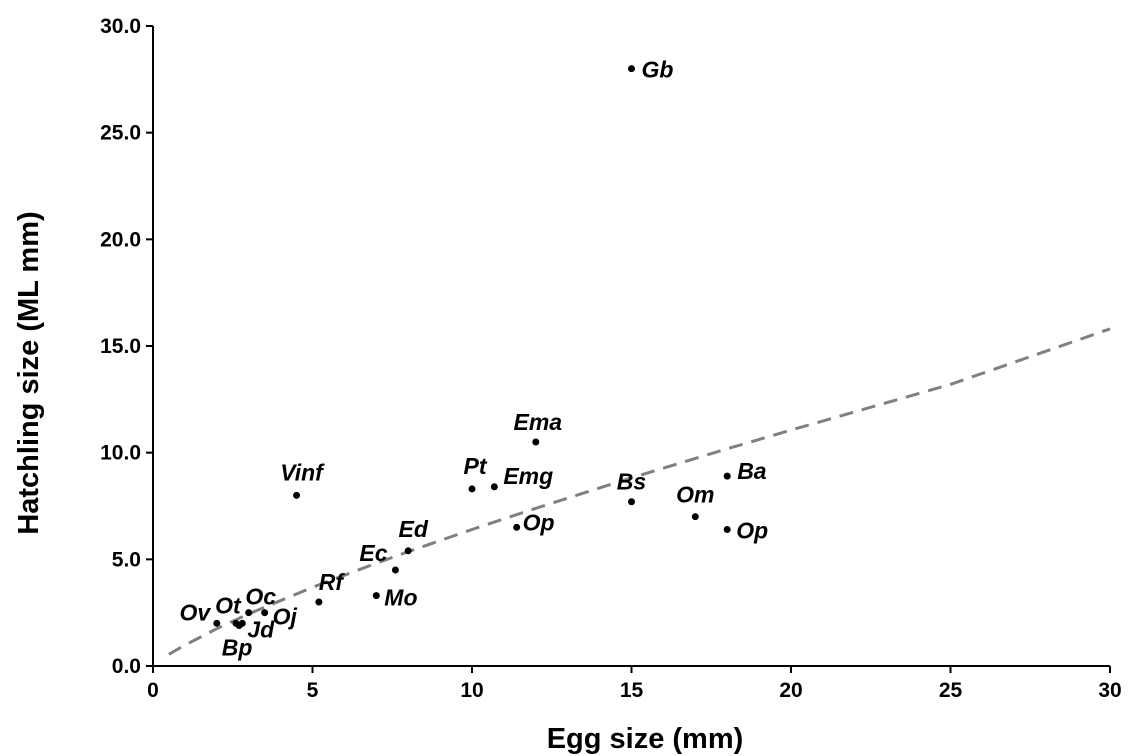  What do you see at coordinates (414, 529) in the screenshot?
I see `point-label-ed: Ed` at bounding box center [414, 529].